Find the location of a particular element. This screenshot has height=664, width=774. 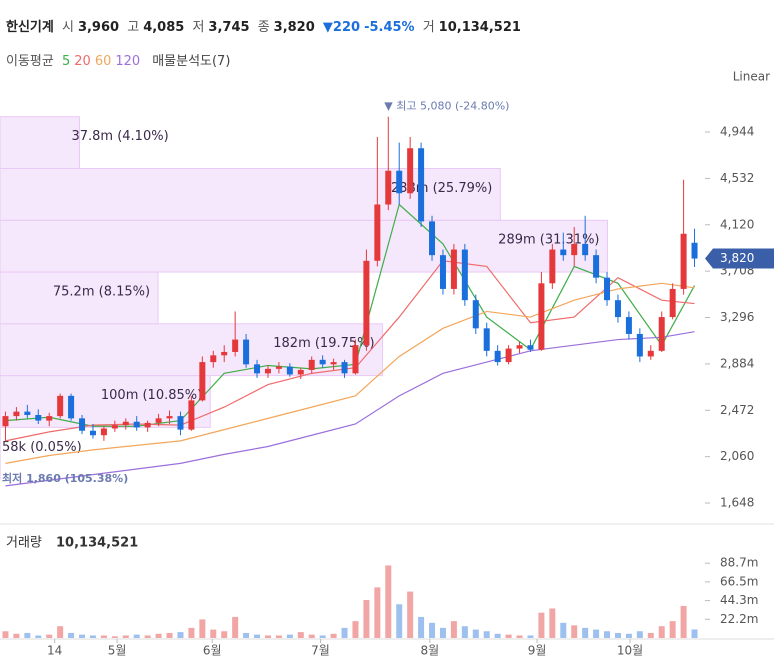

high: 4,085 is located at coordinates (164, 27).